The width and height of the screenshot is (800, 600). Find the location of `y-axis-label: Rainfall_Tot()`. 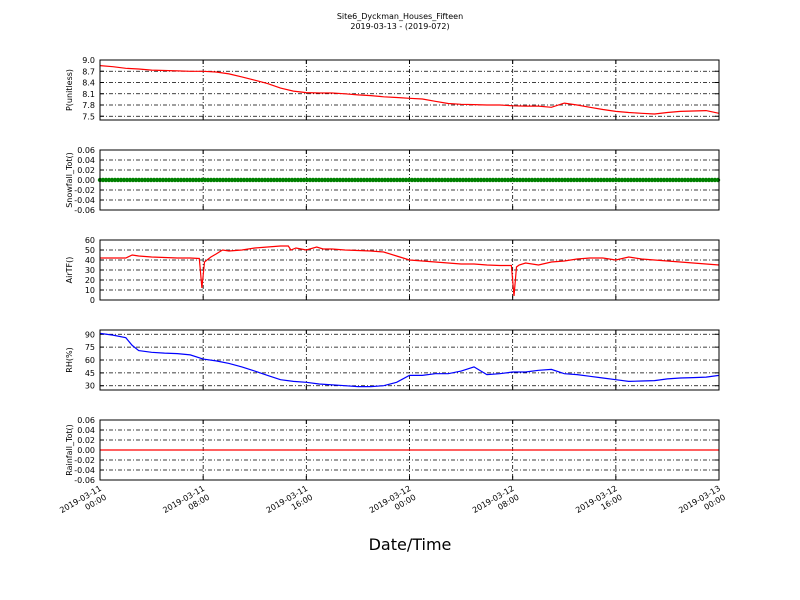

y-axis-label: Rainfall_Tot() is located at coordinates (69, 450).